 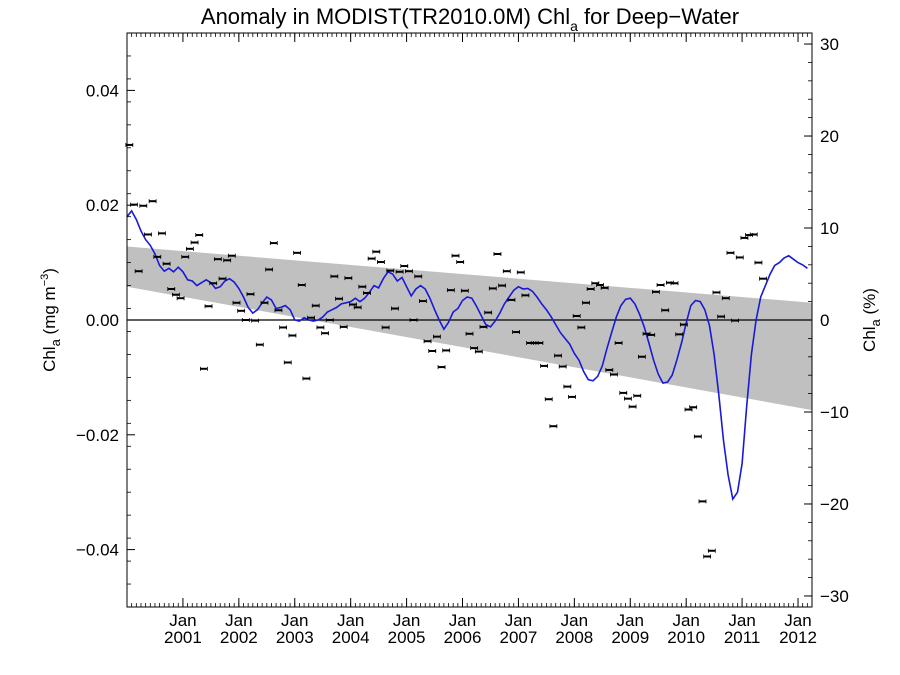 What do you see at coordinates (45, 280) in the screenshot?
I see `ylabel-left-sup: −3` at bounding box center [45, 280].